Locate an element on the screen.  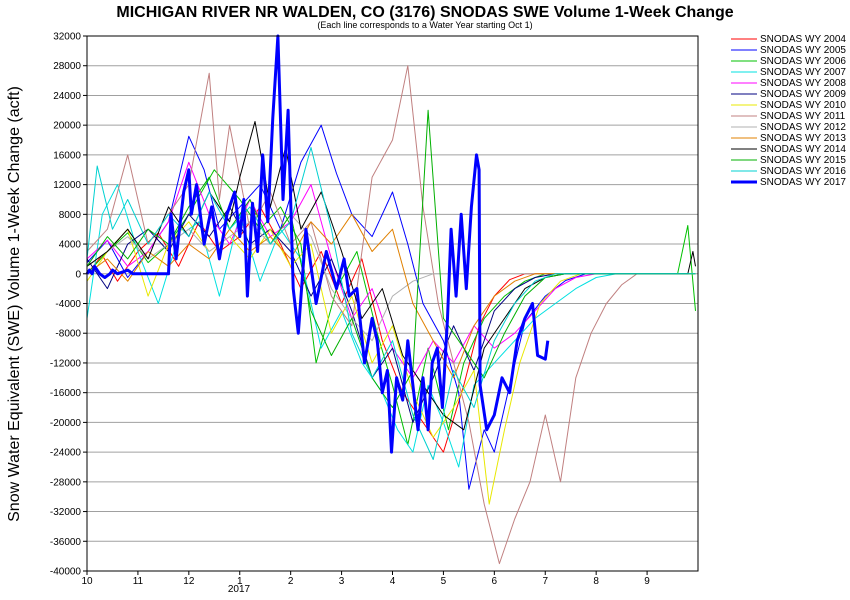
x-tick-label: 12 is located at coordinates (189, 581).